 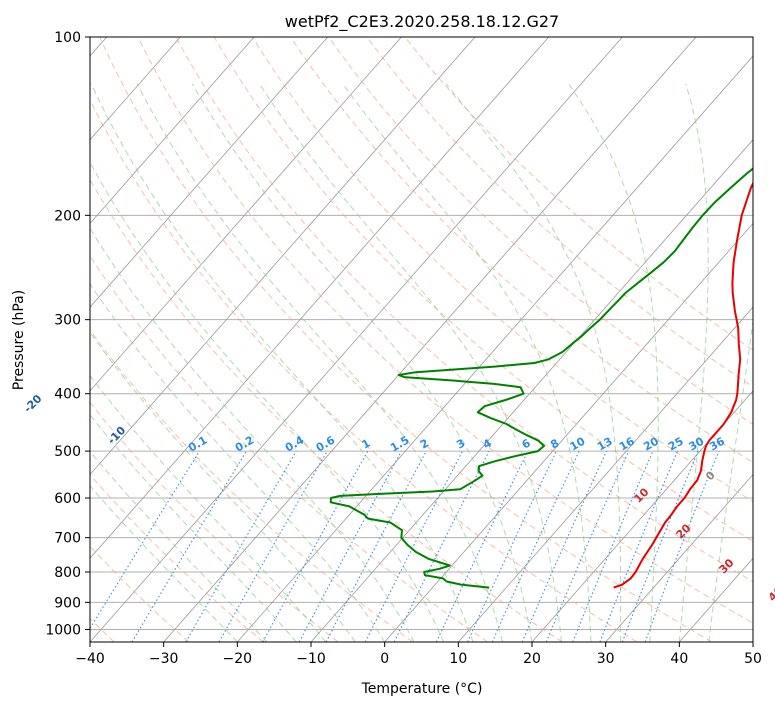 I want to click on isotherm--80, so click(x=209, y=172).